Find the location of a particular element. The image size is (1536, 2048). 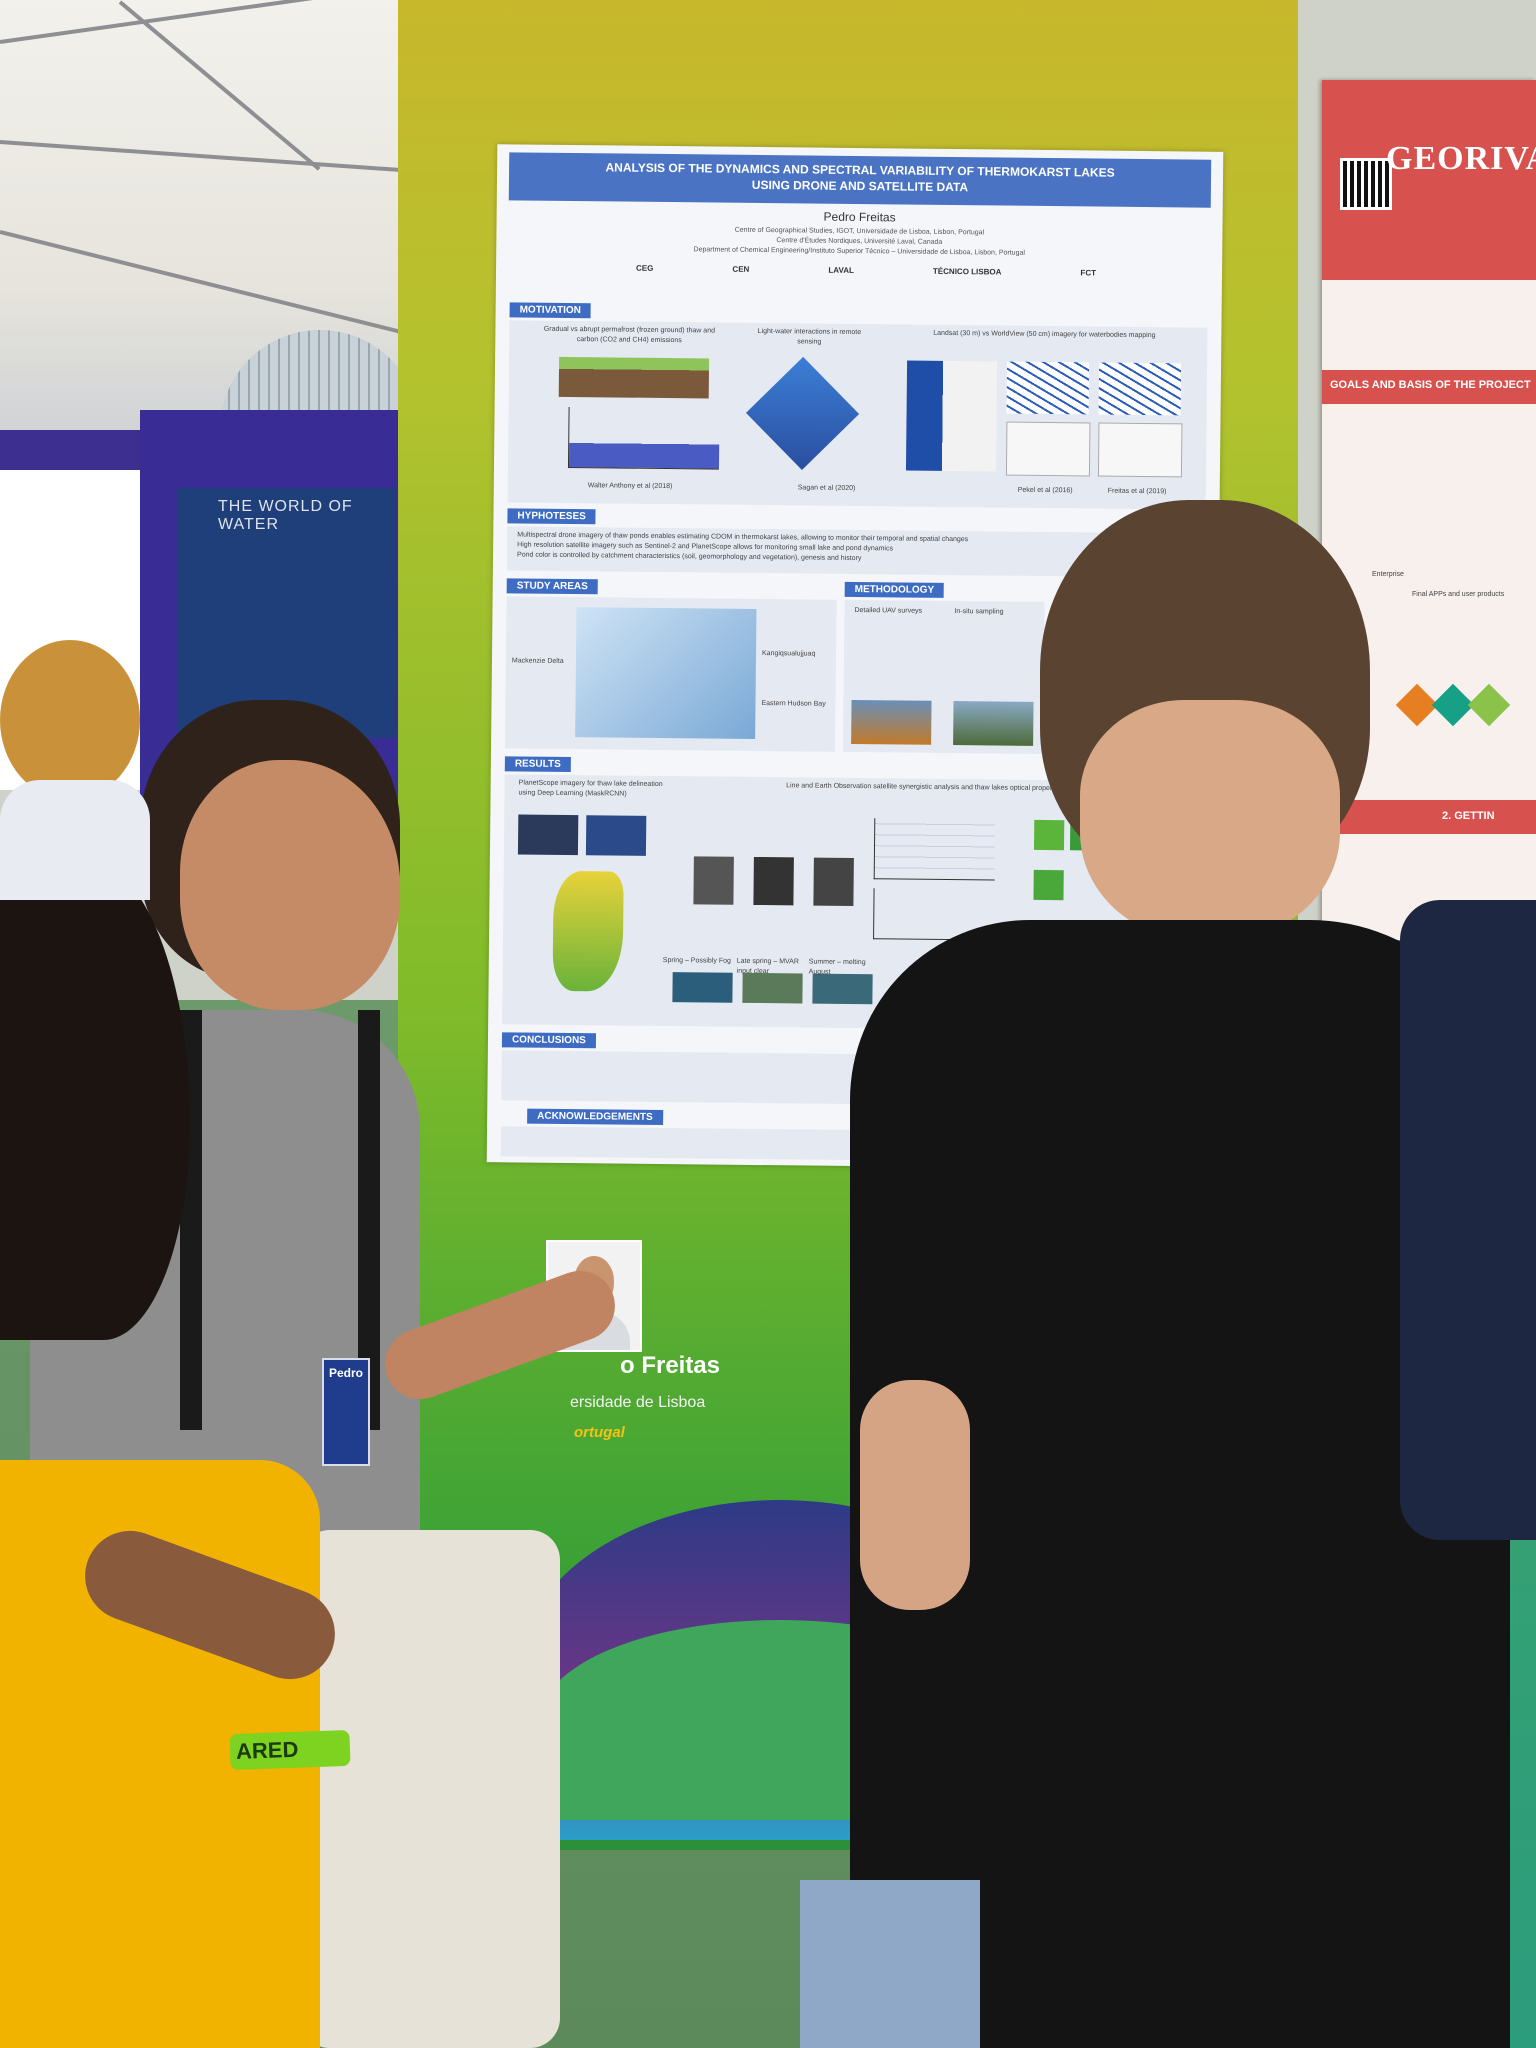

section-methodology: METHODOLOGY is located at coordinates (894, 589).